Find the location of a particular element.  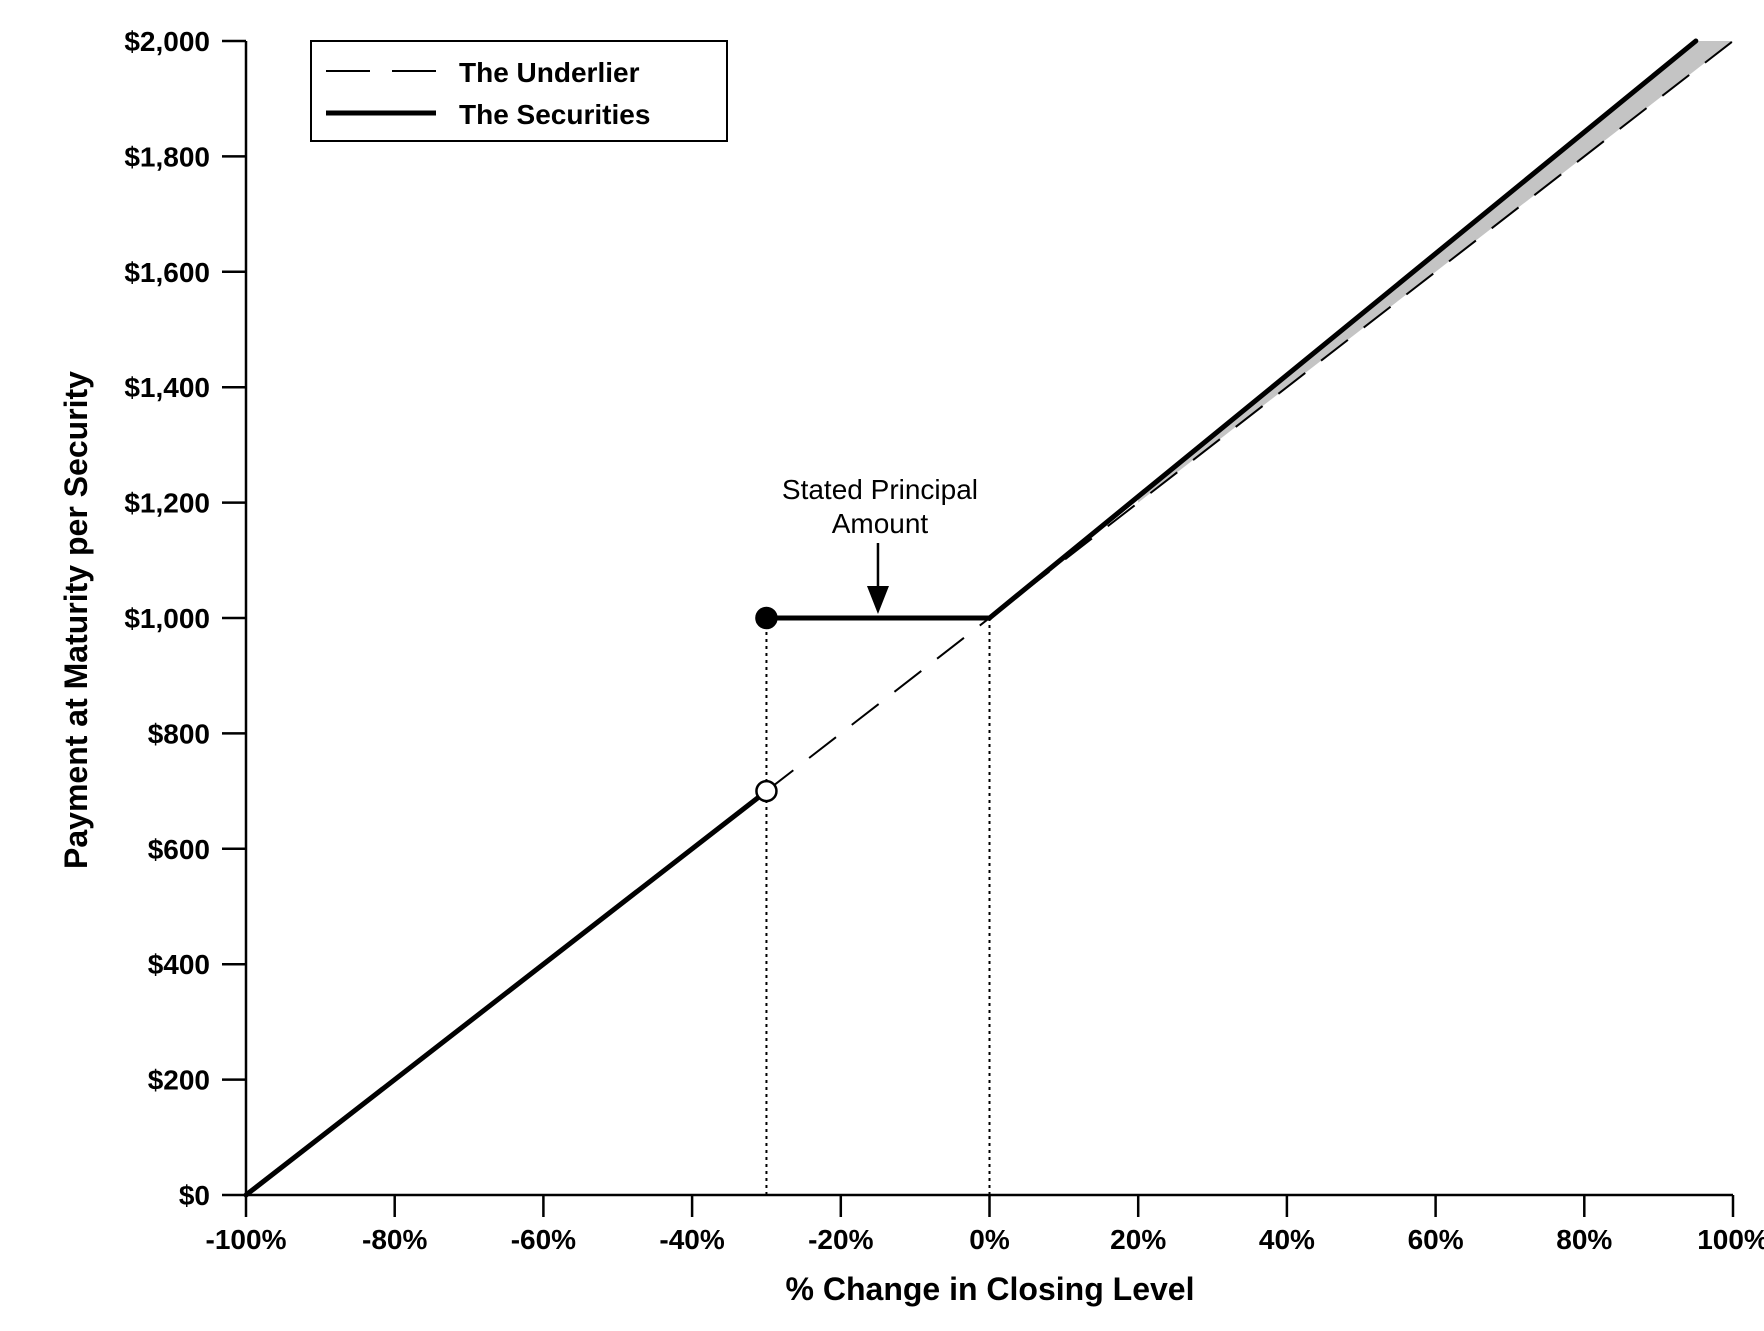

marker-filled is located at coordinates (766, 618).